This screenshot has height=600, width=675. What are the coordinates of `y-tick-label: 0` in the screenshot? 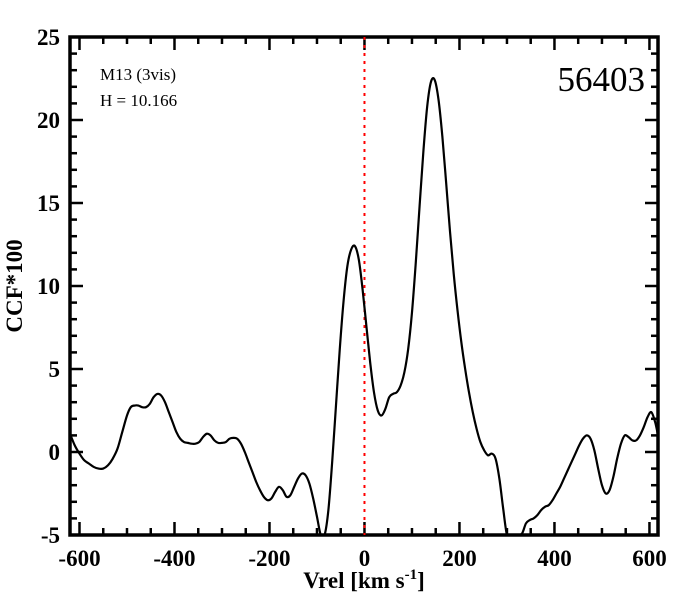 It's located at (55, 452).